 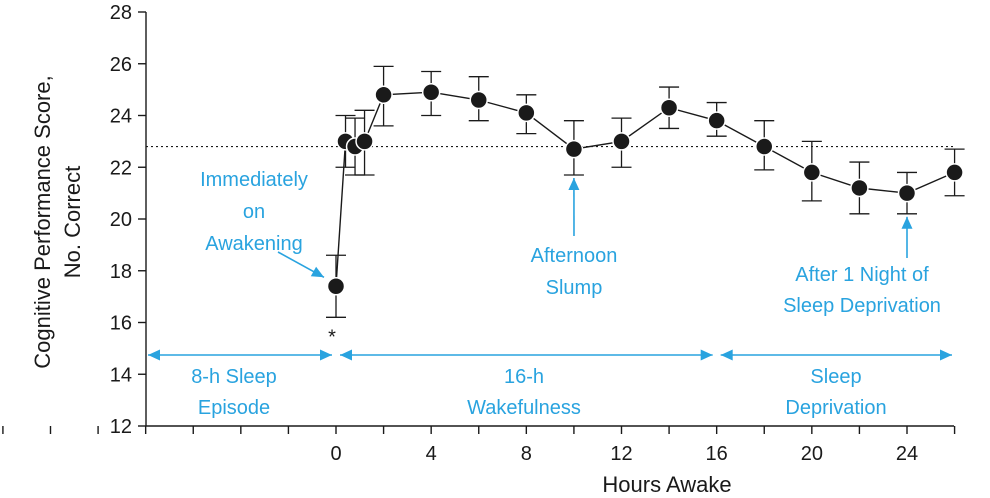 I want to click on y-tick-label: 26, so click(x=121, y=65).